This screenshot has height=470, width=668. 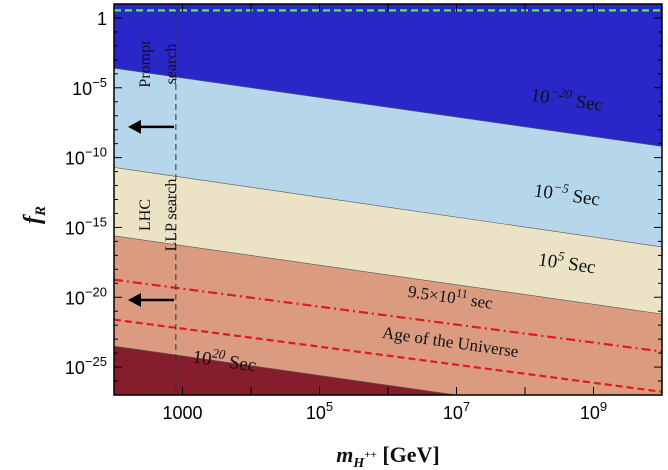 I want to click on y-tick-label-4: 10−20, so click(x=86, y=296).